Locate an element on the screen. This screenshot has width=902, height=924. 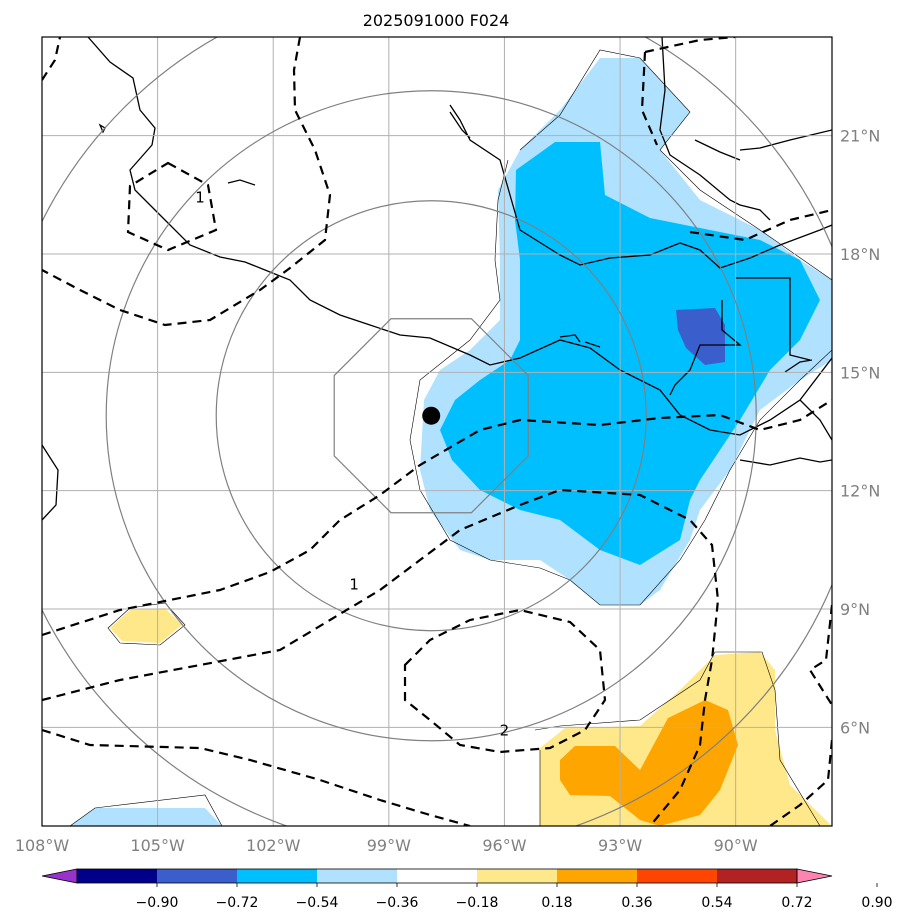
colorbar-tick-label-4: −0.18 is located at coordinates (477, 903).